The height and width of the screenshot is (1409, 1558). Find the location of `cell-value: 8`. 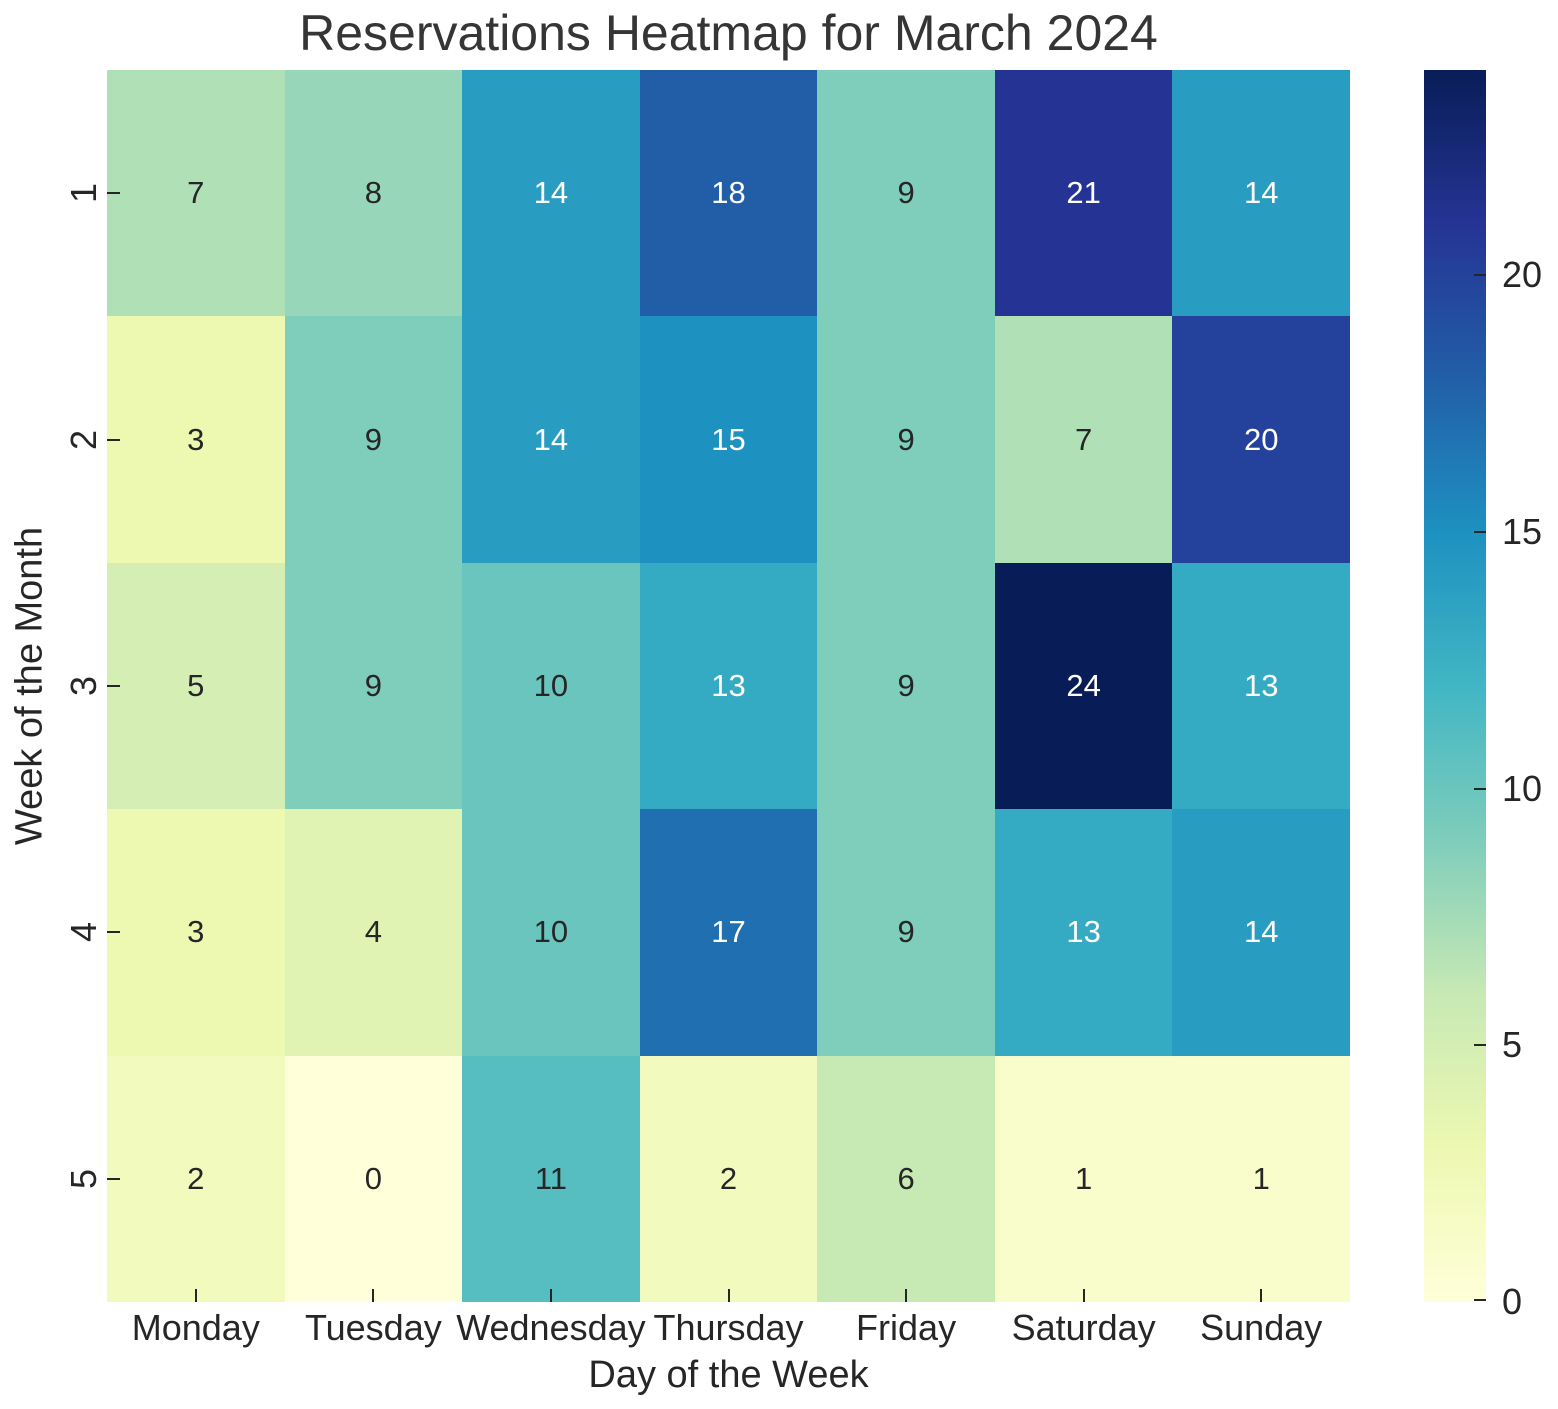

cell-value: 8 is located at coordinates (373, 193).